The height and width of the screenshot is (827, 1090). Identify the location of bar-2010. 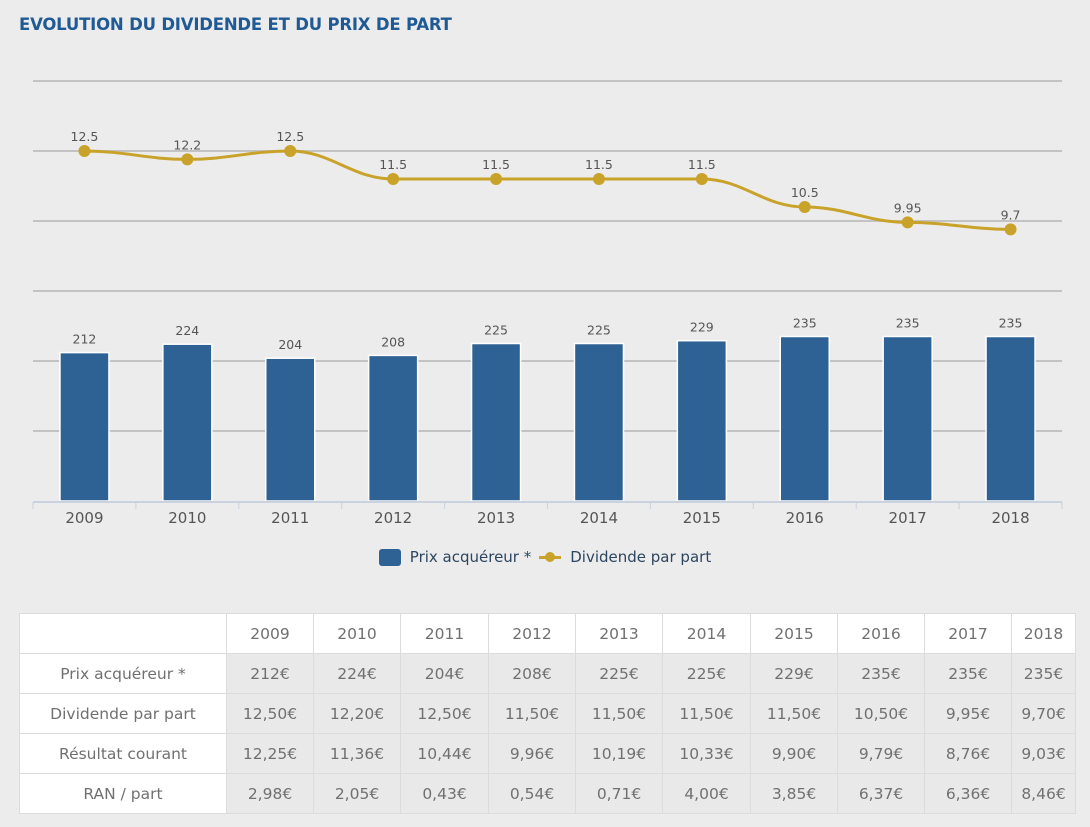
(187, 422).